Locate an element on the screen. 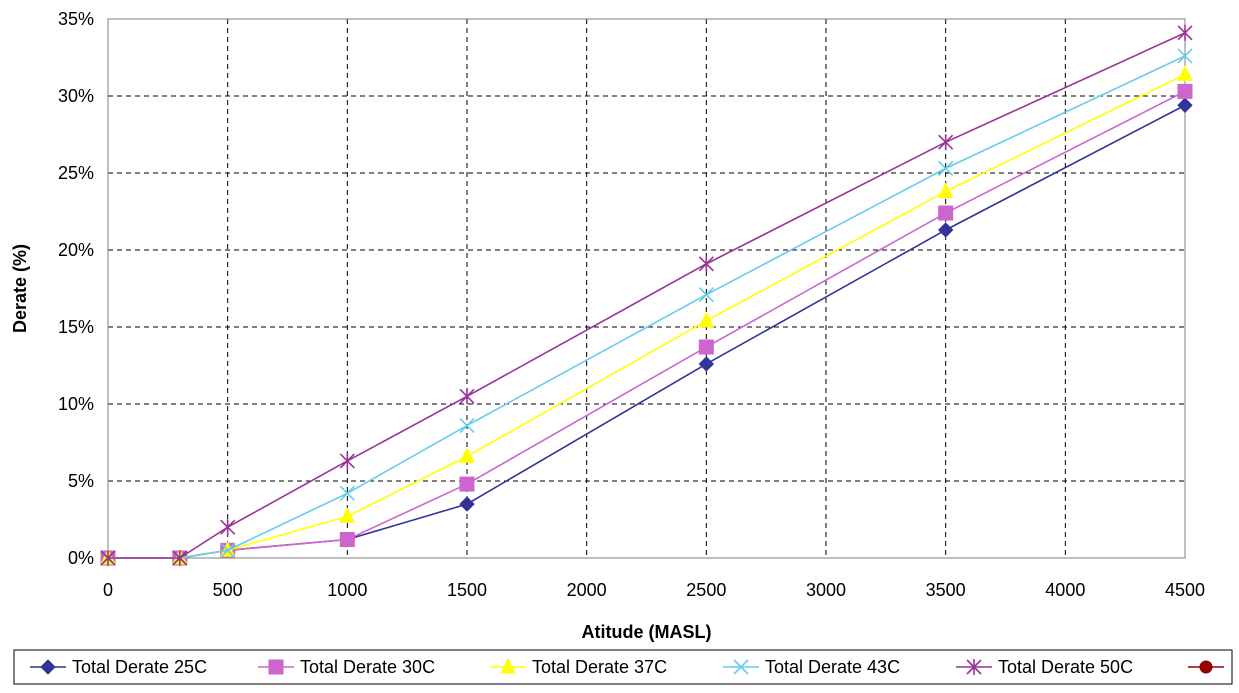  legend-item-4: Total Derate 43C is located at coordinates (811, 667).